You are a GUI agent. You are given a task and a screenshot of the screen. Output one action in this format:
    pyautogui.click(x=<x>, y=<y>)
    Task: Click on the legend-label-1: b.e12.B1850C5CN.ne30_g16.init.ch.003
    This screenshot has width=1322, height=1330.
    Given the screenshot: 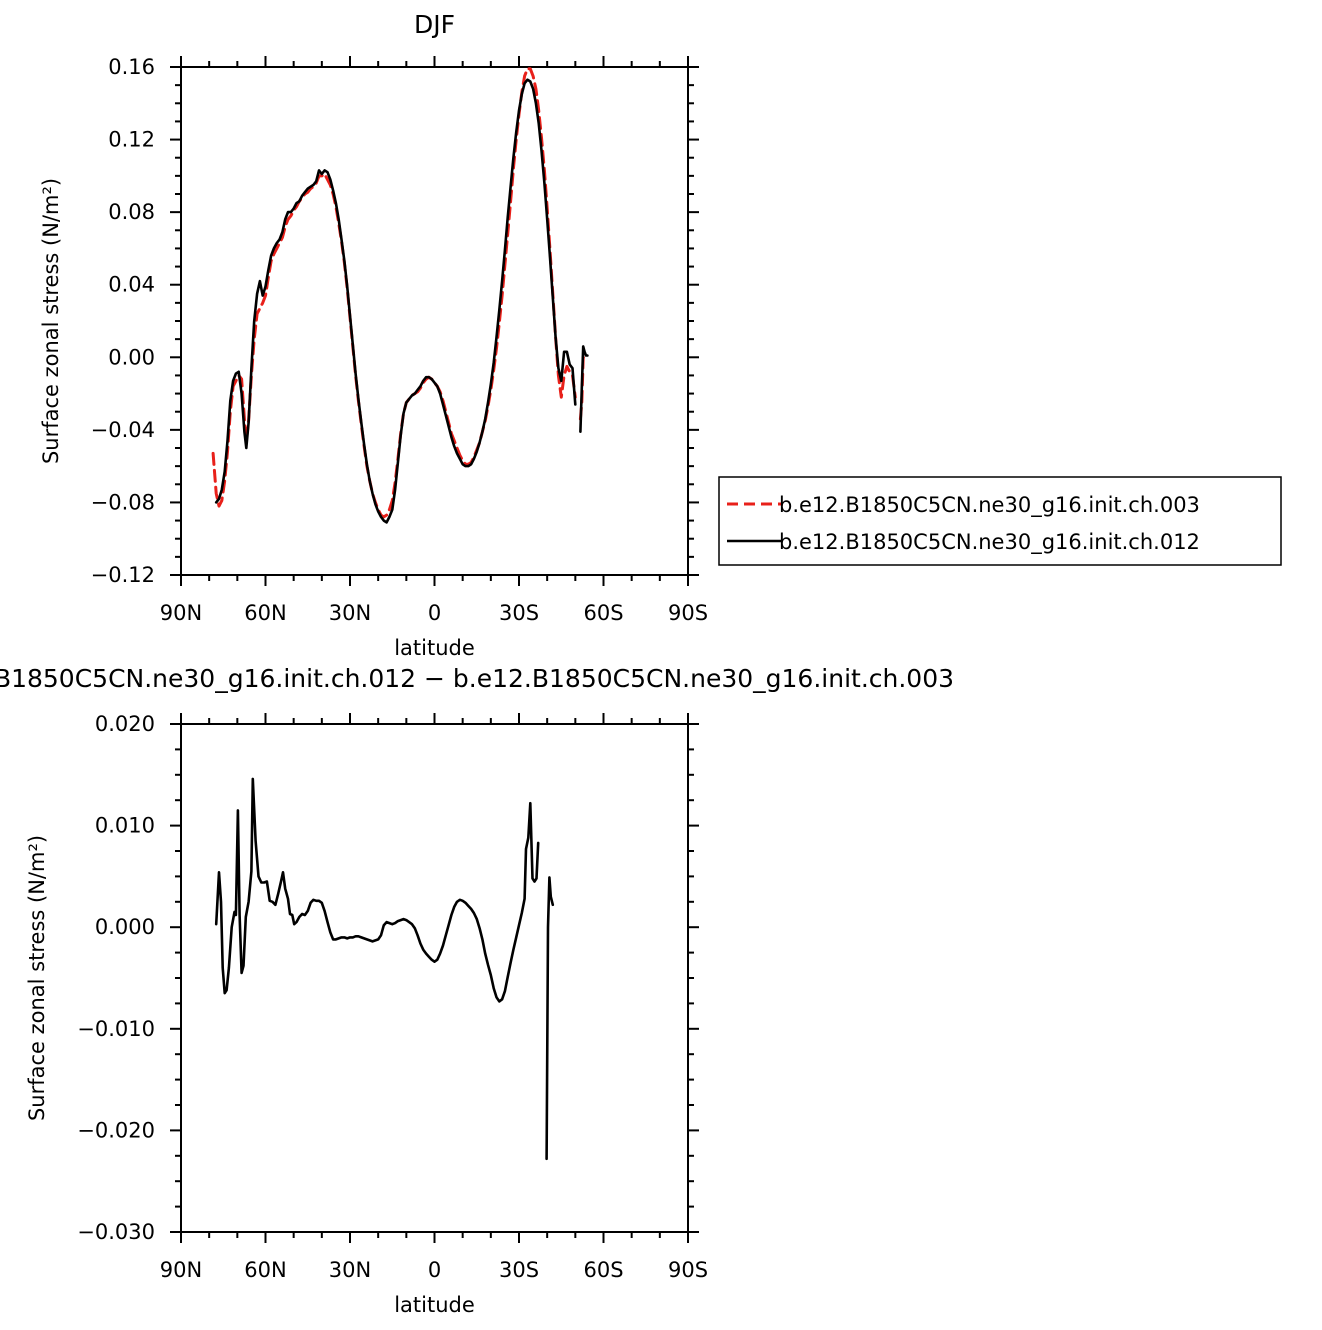 What is the action you would take?
    pyautogui.click(x=989, y=505)
    